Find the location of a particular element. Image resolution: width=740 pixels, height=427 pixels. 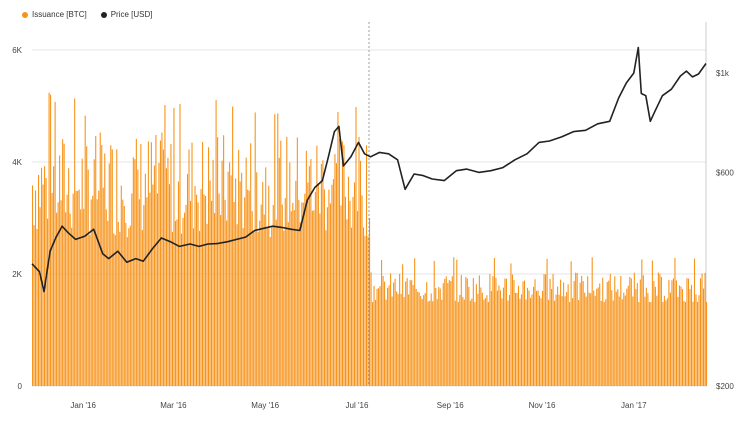

legend-item-price: Price [USD] is located at coordinates (126, 14).